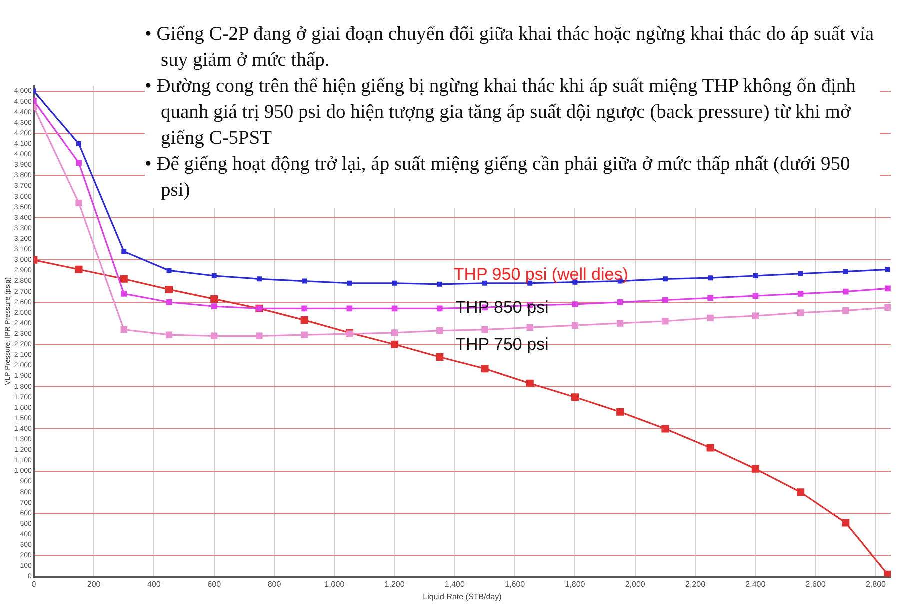  Describe the element at coordinates (816, 584) in the screenshot. I see `x-tick-label: 2,600` at that location.